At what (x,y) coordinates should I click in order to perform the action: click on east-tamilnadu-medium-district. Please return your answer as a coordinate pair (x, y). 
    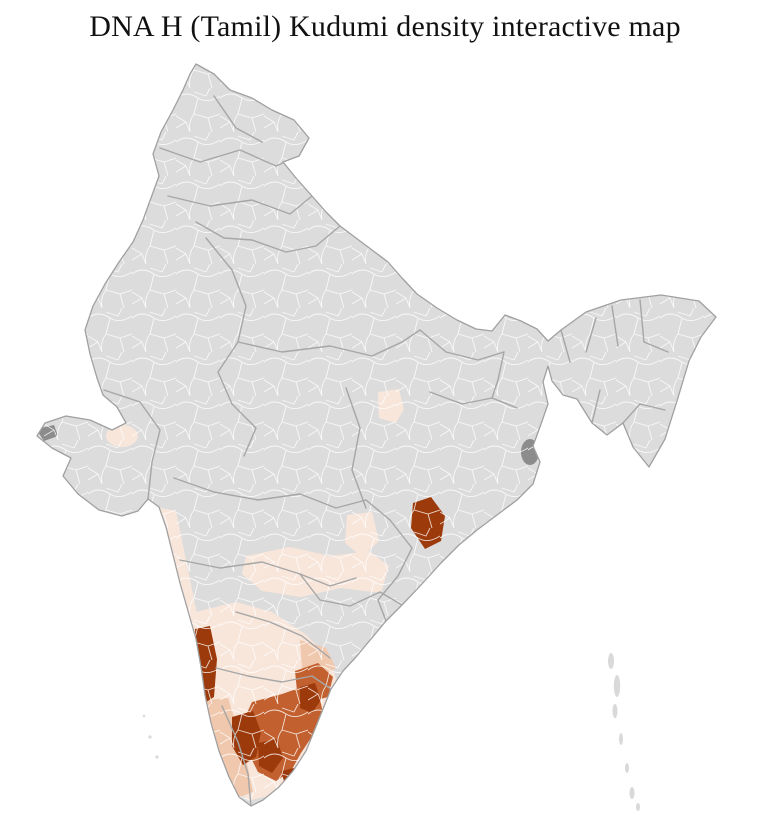
    Looking at the image, I should click on (345, 693).